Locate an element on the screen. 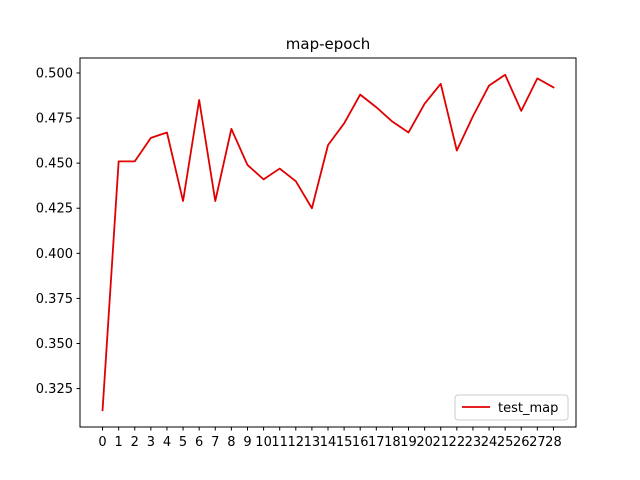 This screenshot has width=640, height=480. x-tick-label: 28 is located at coordinates (553, 442).